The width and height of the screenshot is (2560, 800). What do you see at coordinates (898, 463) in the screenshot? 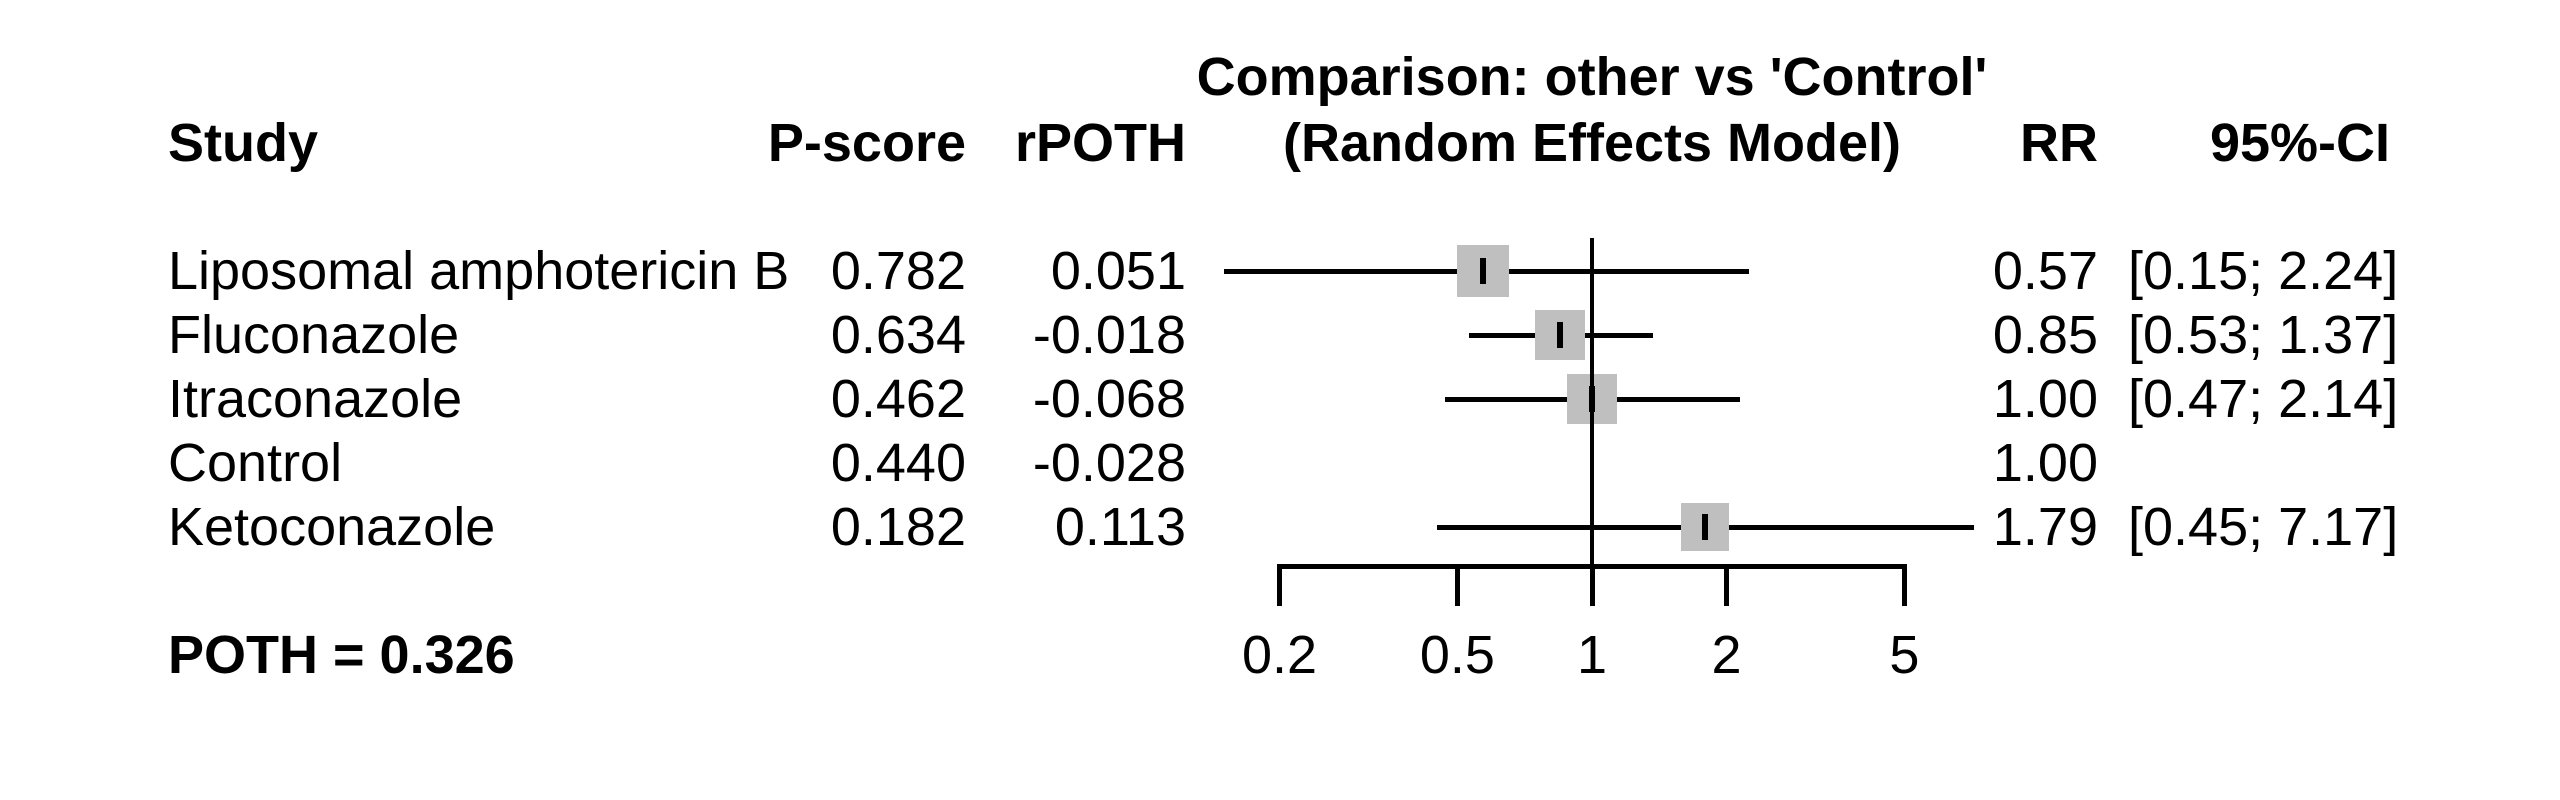
I see `p-score-value: 0.440` at bounding box center [898, 463].